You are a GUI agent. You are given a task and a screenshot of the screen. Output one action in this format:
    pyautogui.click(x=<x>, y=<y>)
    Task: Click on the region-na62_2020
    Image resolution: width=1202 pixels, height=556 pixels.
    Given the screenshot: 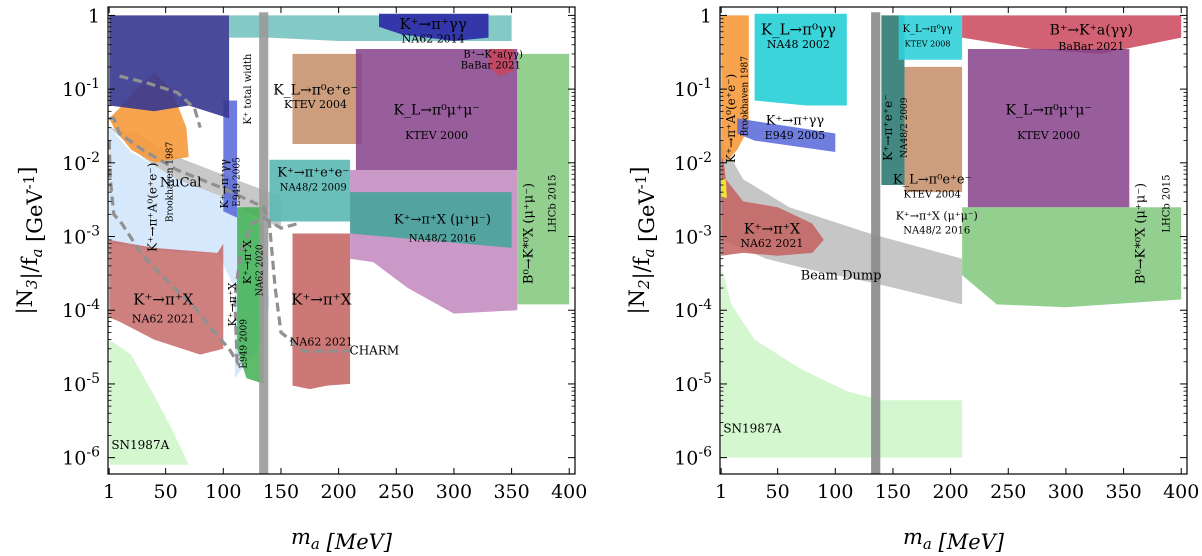 What is the action you would take?
    pyautogui.click(x=250, y=295)
    